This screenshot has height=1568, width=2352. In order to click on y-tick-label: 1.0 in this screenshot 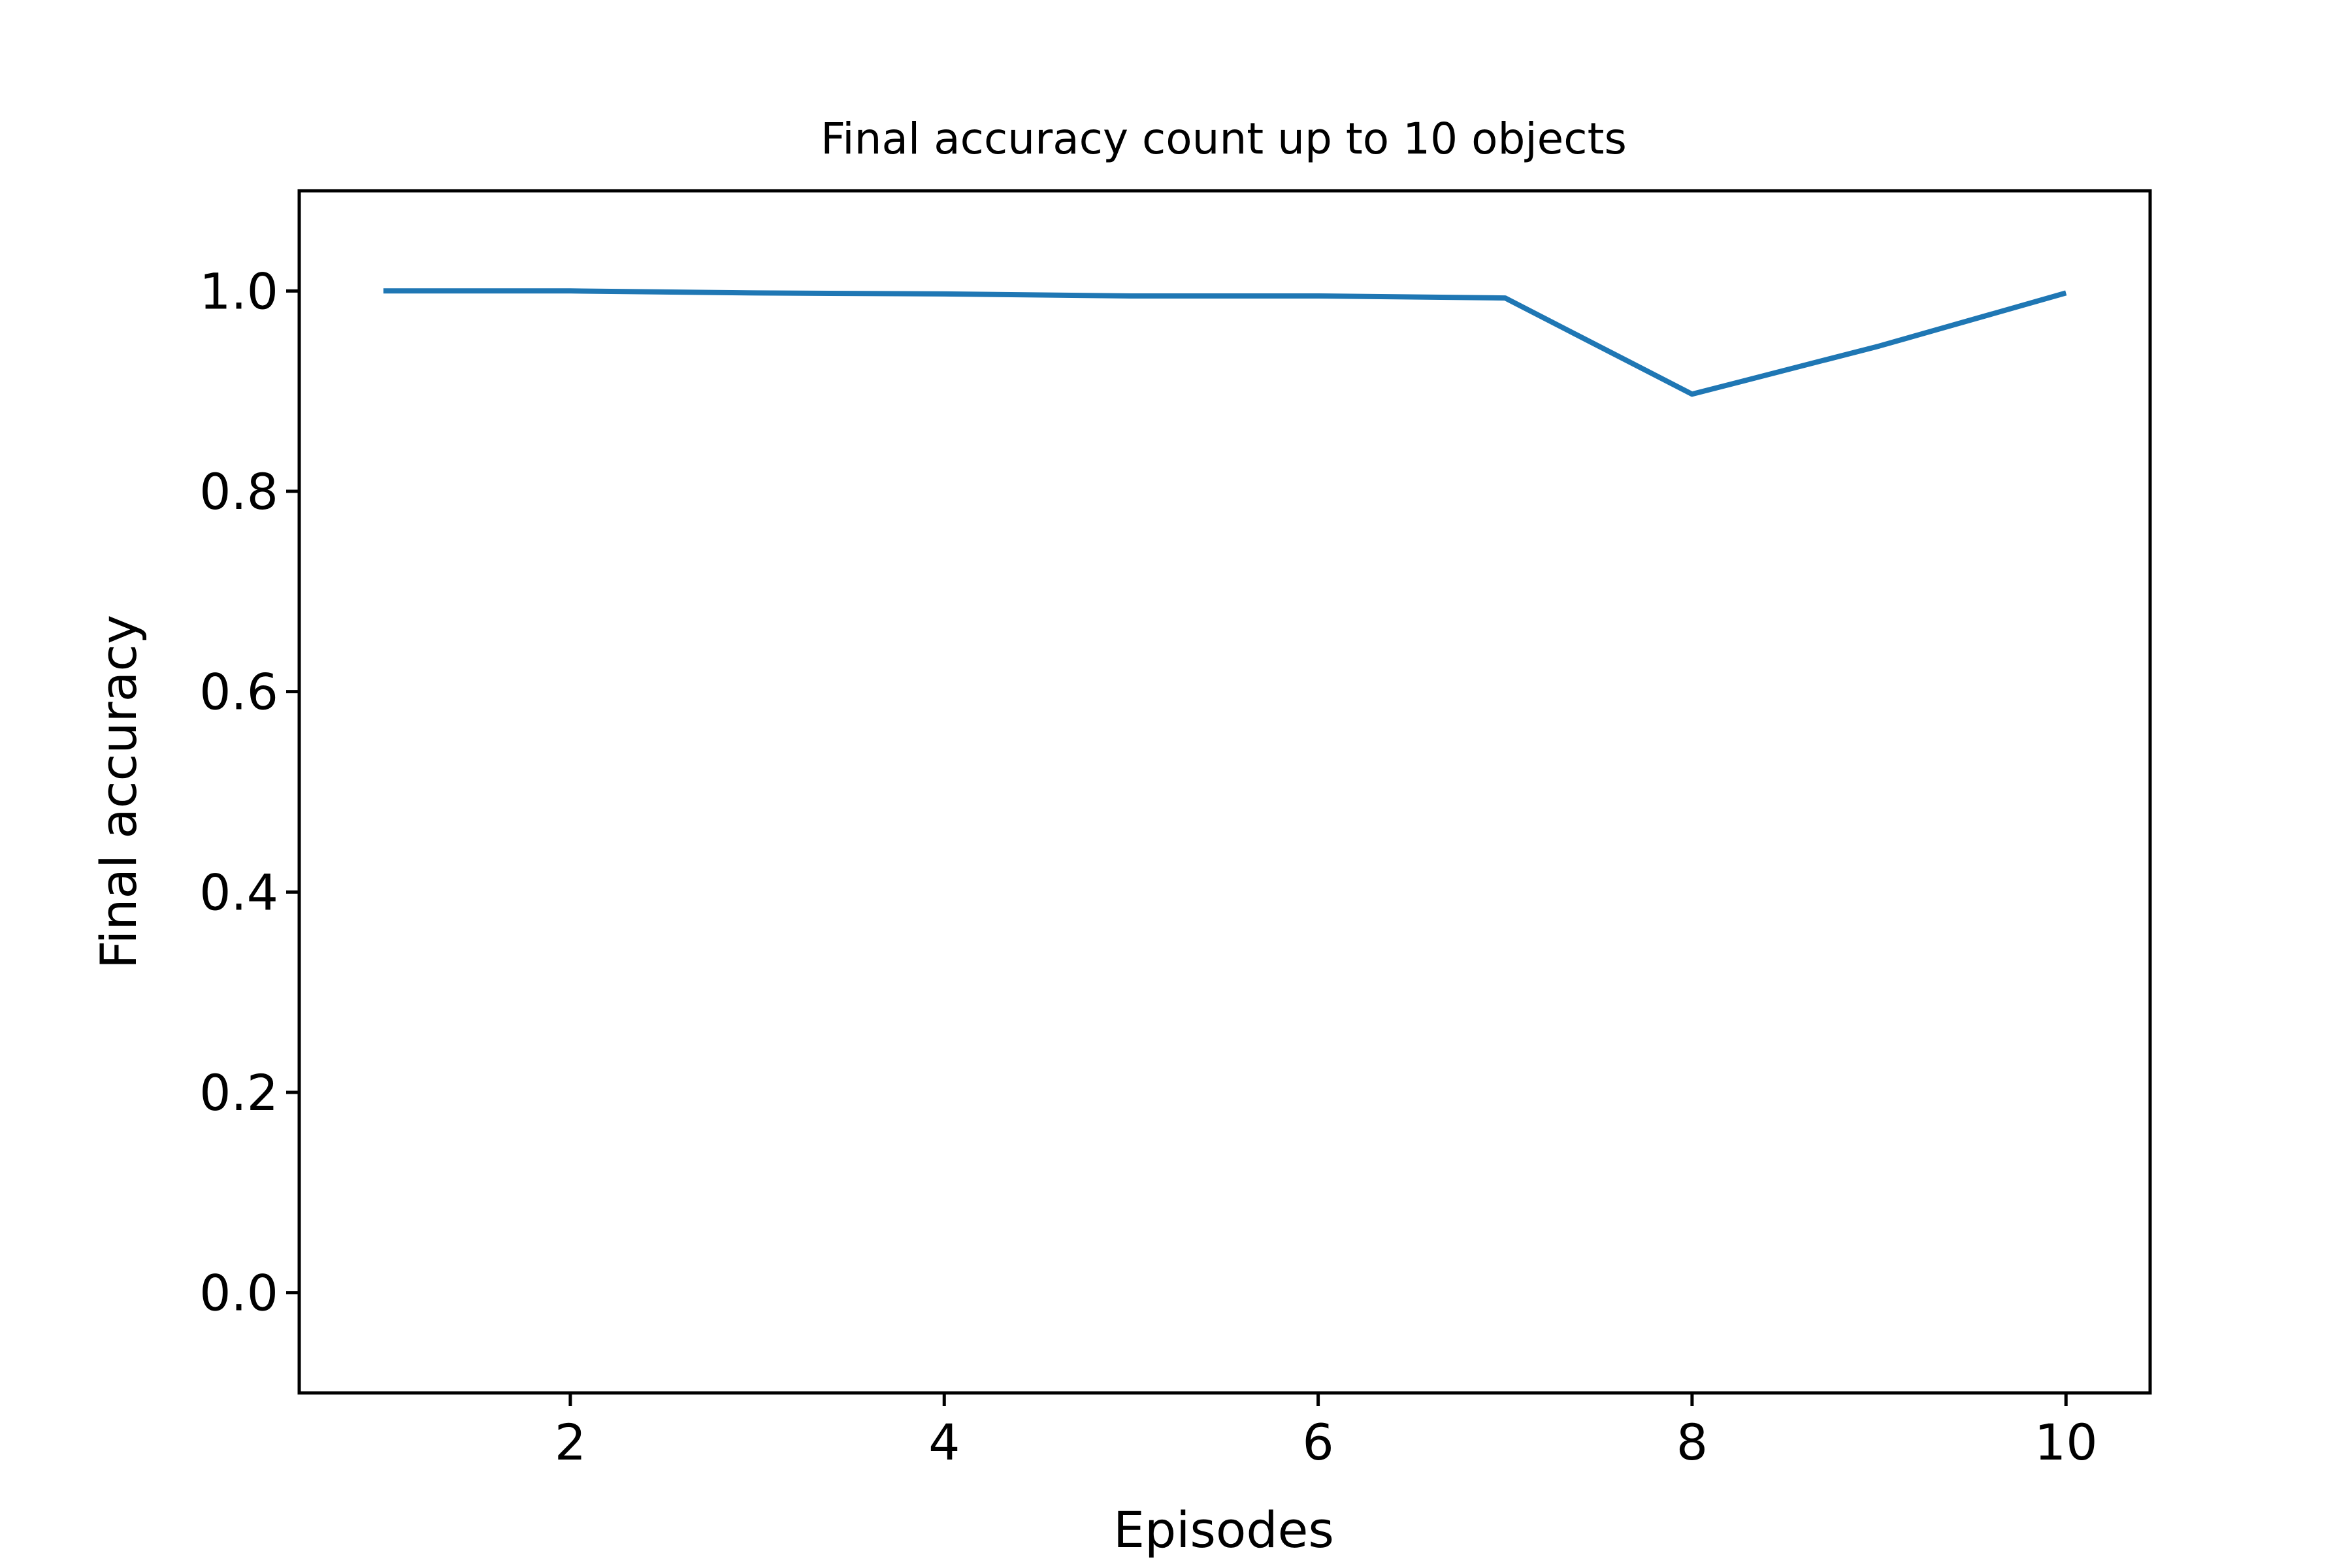, I will do `click(238, 291)`.